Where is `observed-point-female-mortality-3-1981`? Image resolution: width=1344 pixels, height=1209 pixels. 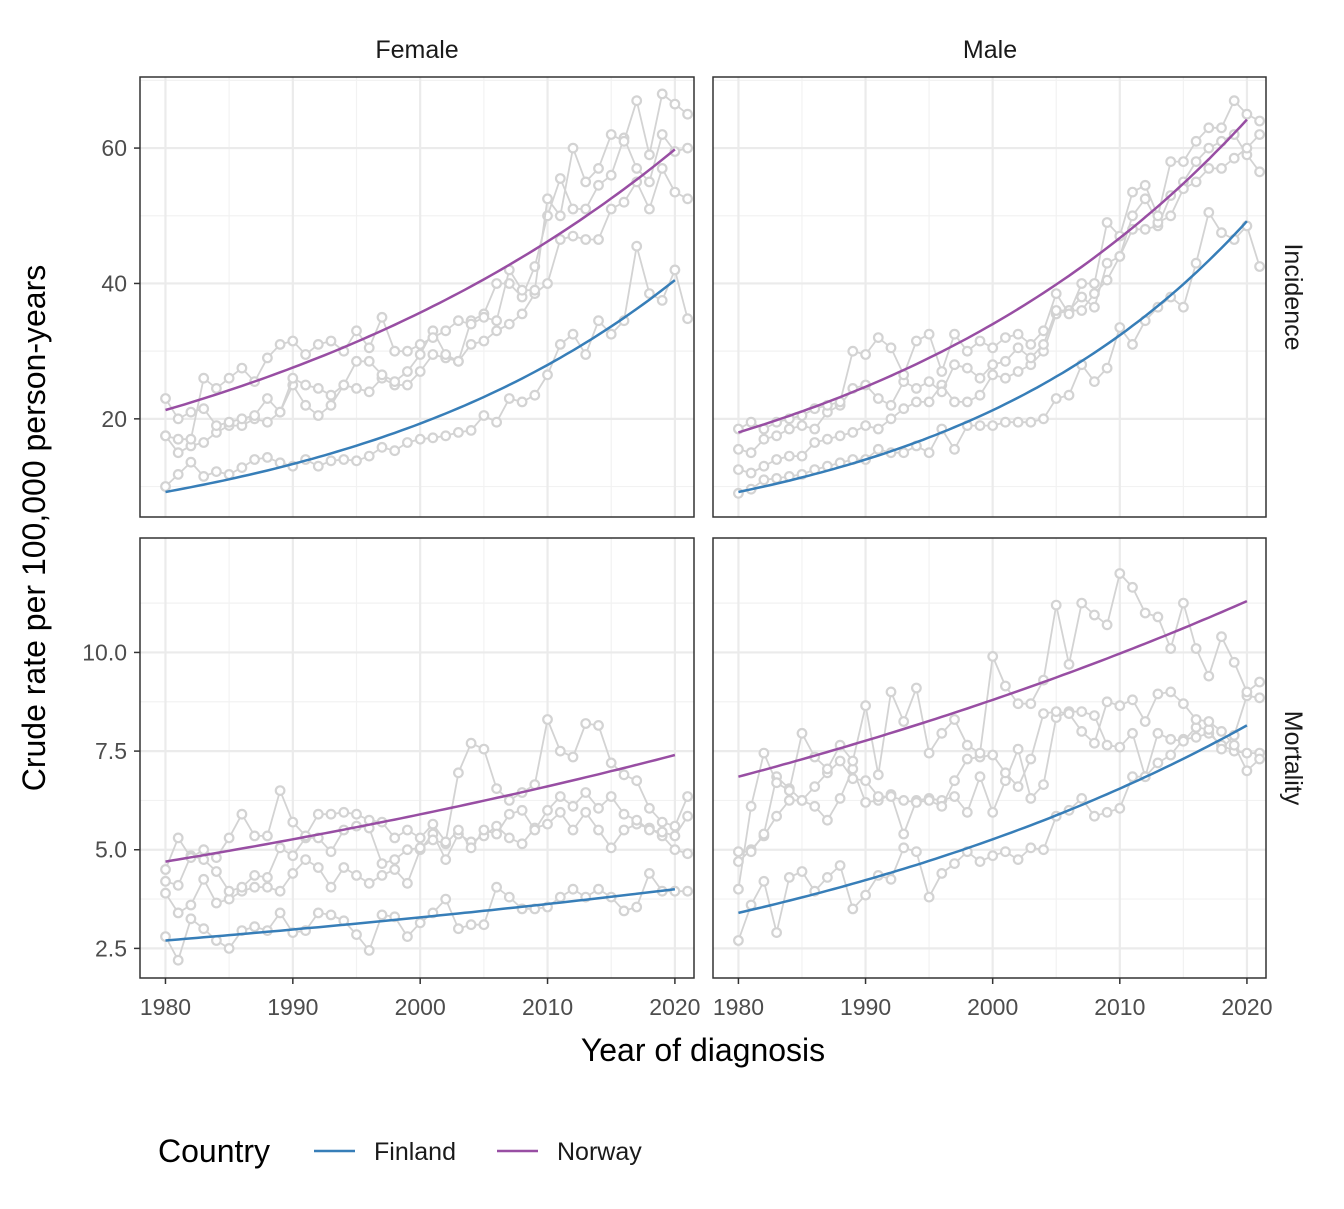 observed-point-female-mortality-3-1981 is located at coordinates (178, 838).